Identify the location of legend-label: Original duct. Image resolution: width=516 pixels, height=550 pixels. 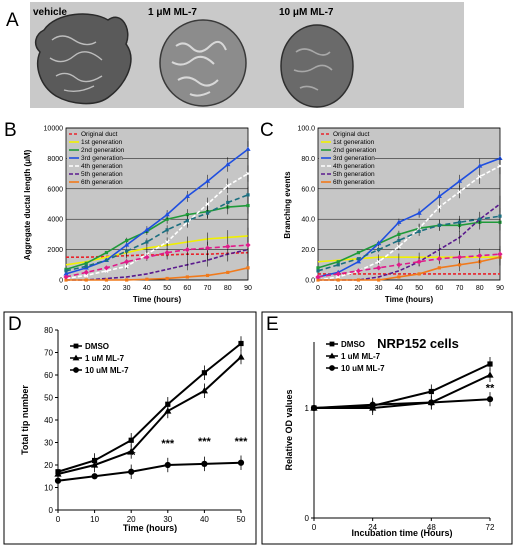
(351, 134).